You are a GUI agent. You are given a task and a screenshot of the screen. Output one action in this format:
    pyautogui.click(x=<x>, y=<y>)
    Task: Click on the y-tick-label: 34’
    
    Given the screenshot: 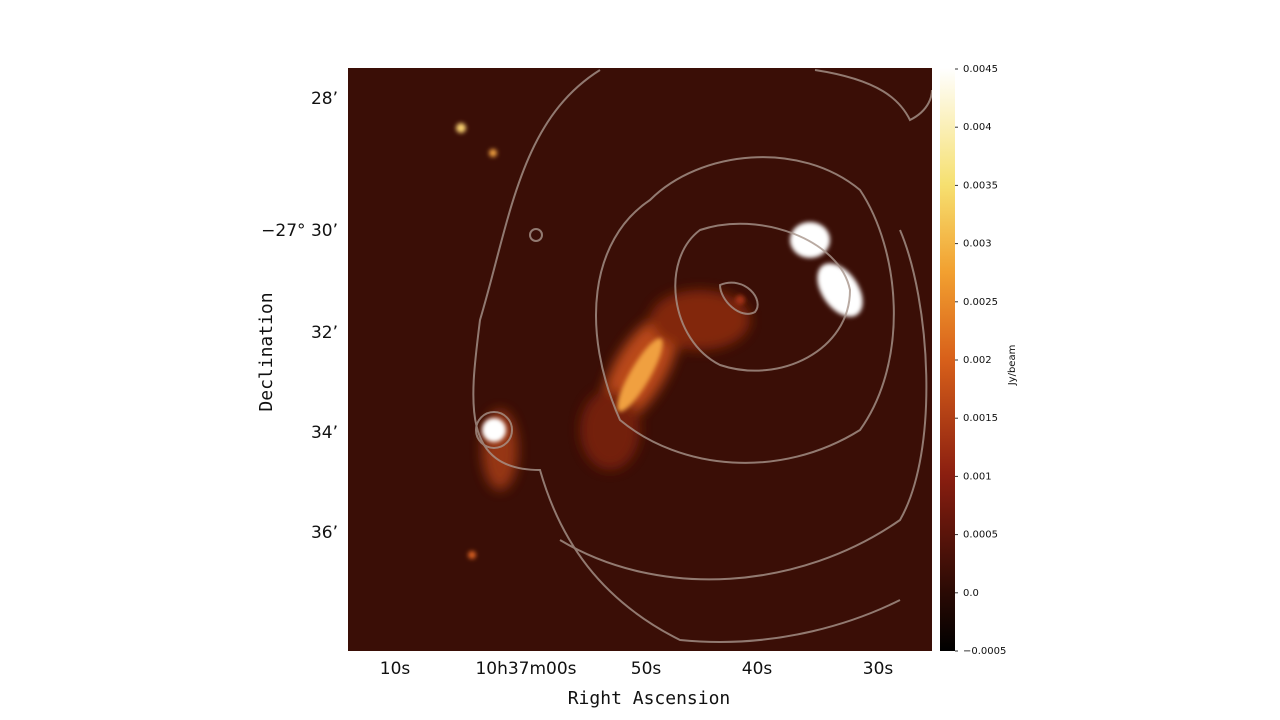 What is the action you would take?
    pyautogui.click(x=324, y=433)
    